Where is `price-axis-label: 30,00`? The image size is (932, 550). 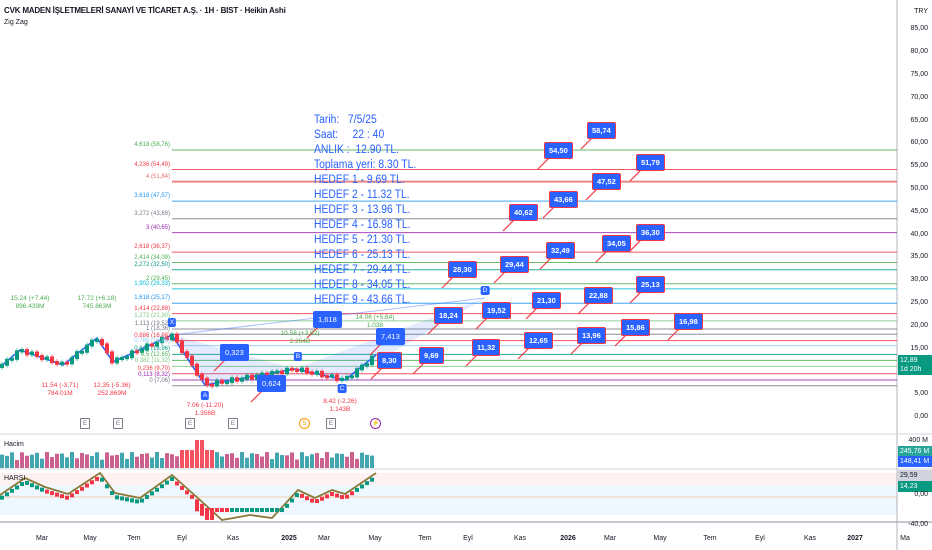
price-axis-label: 30,00 is located at coordinates (919, 280).